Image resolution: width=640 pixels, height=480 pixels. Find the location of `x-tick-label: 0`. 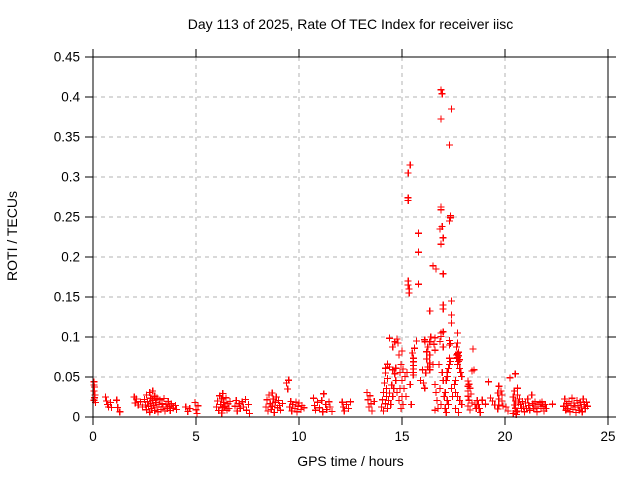

x-tick-label: 0 is located at coordinates (93, 436).